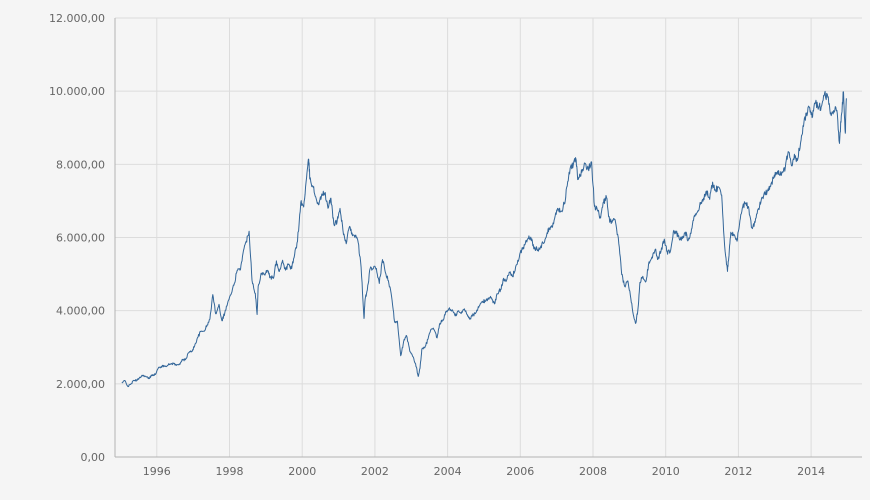 The height and width of the screenshot is (500, 870). What do you see at coordinates (93, 457) in the screenshot?
I see `y-axis-tick-label: 0,00` at bounding box center [93, 457].